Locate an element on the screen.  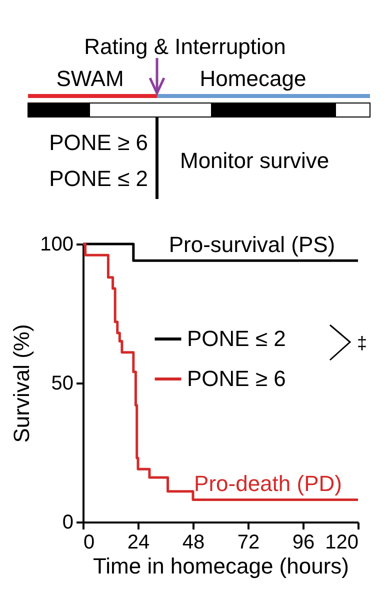
y-tick-label: 50 is located at coordinates (62, 383).